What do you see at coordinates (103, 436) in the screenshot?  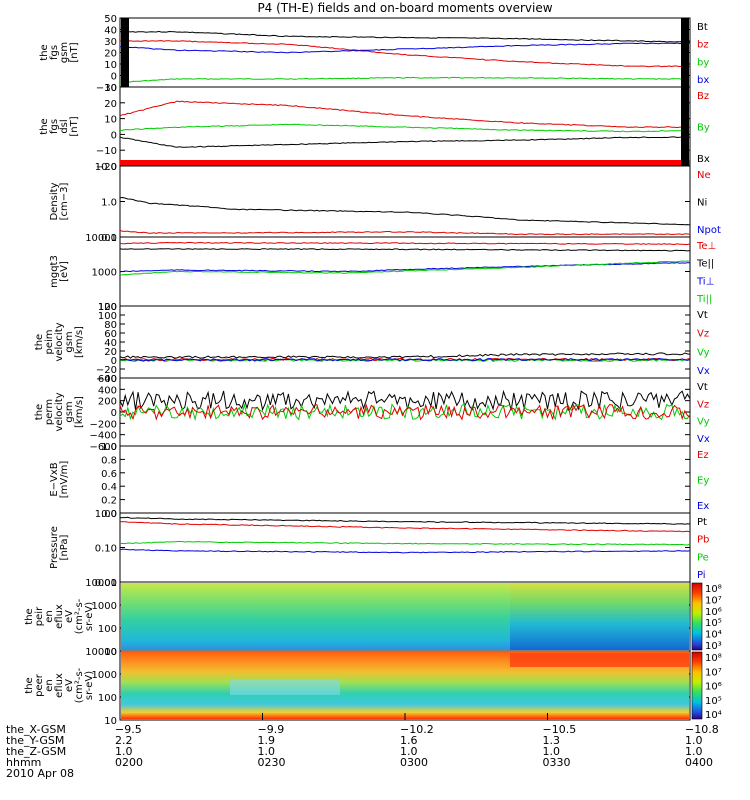 I see `vel_perp-ytick-label: −400` at bounding box center [103, 436].